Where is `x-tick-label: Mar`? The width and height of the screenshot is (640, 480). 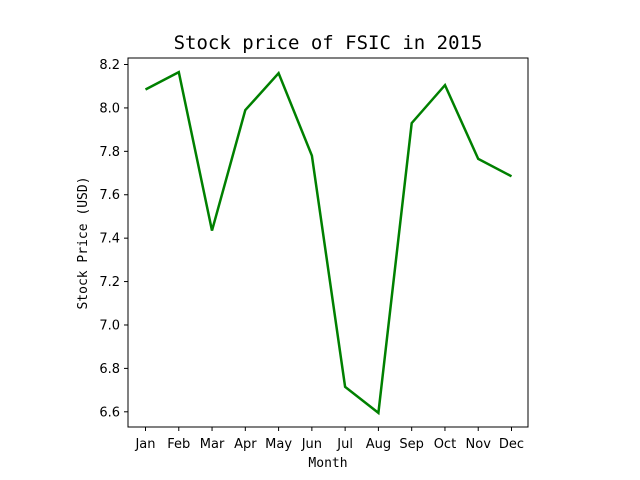
x-tick-label: Mar is located at coordinates (212, 444).